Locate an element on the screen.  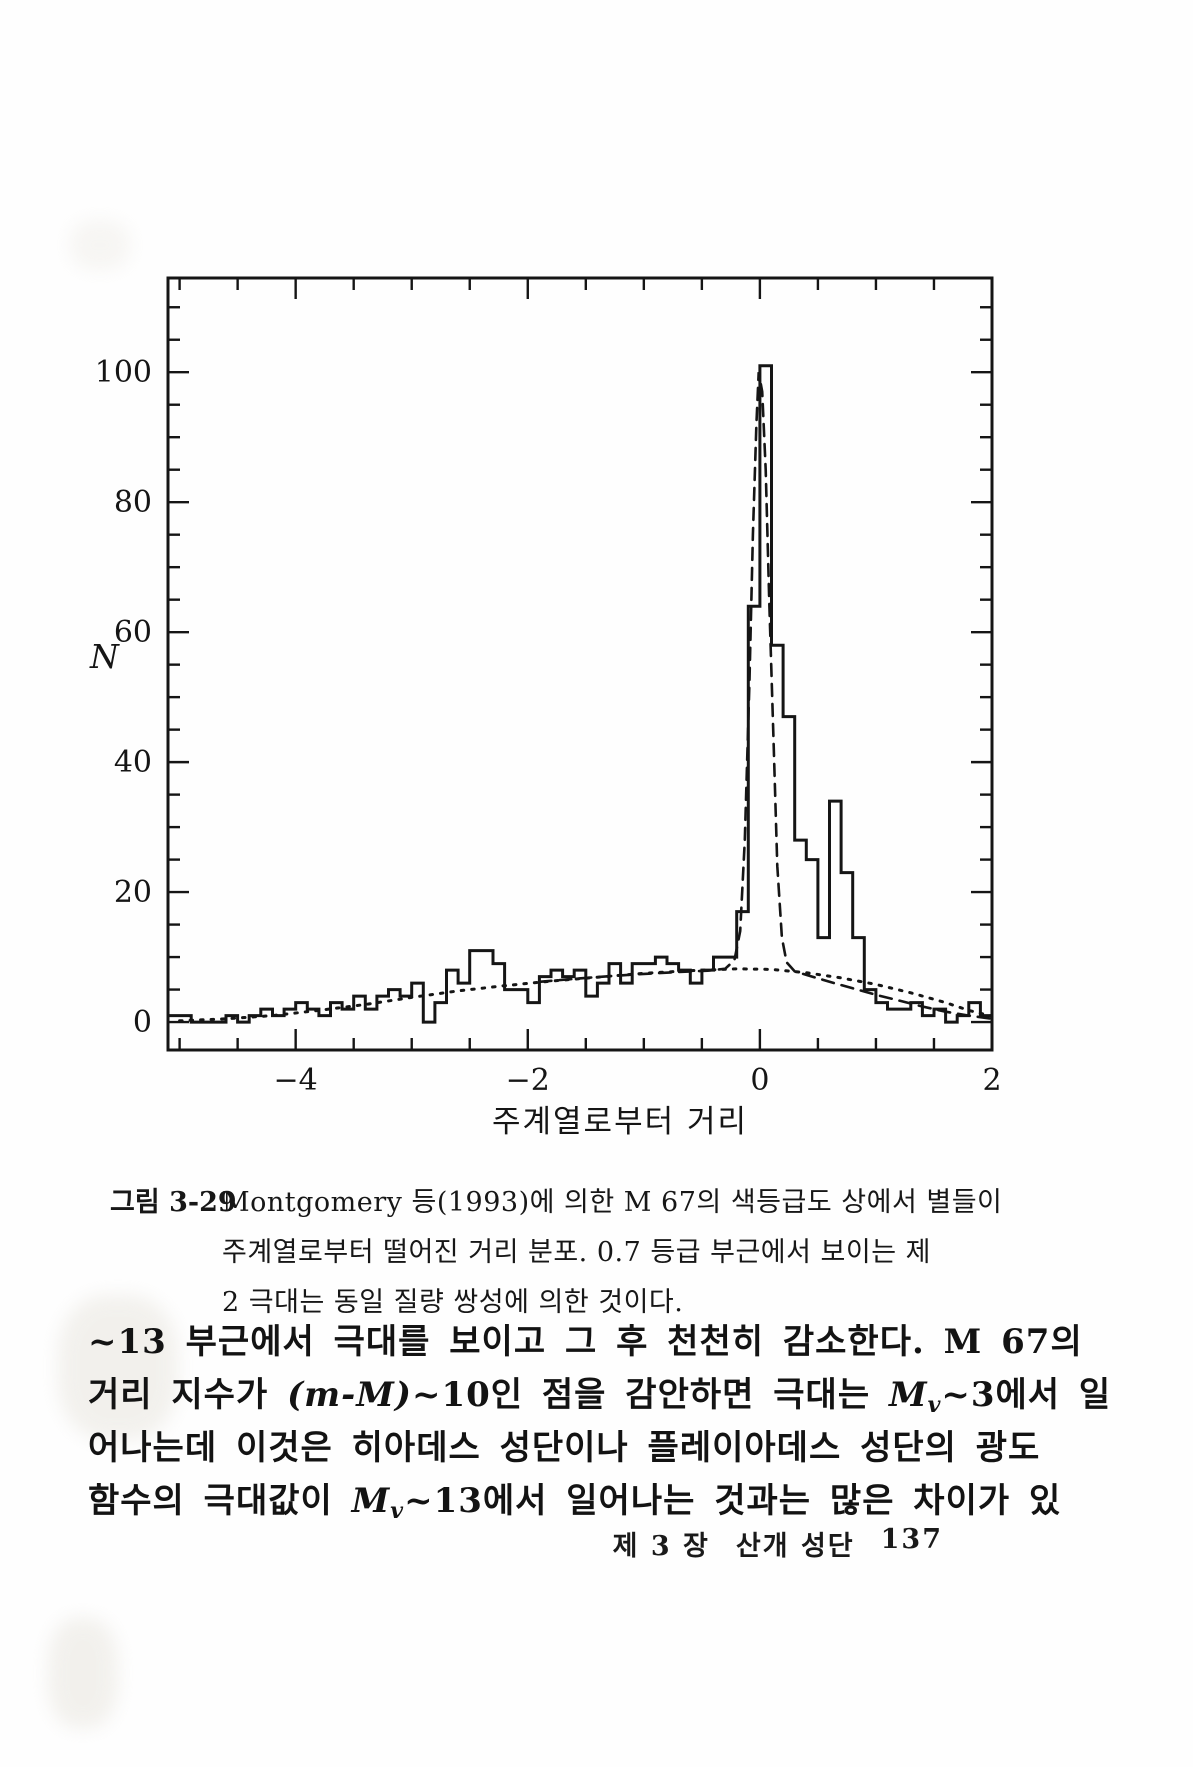
figure-caption-label: 그림 3-29 is located at coordinates (173, 1202).